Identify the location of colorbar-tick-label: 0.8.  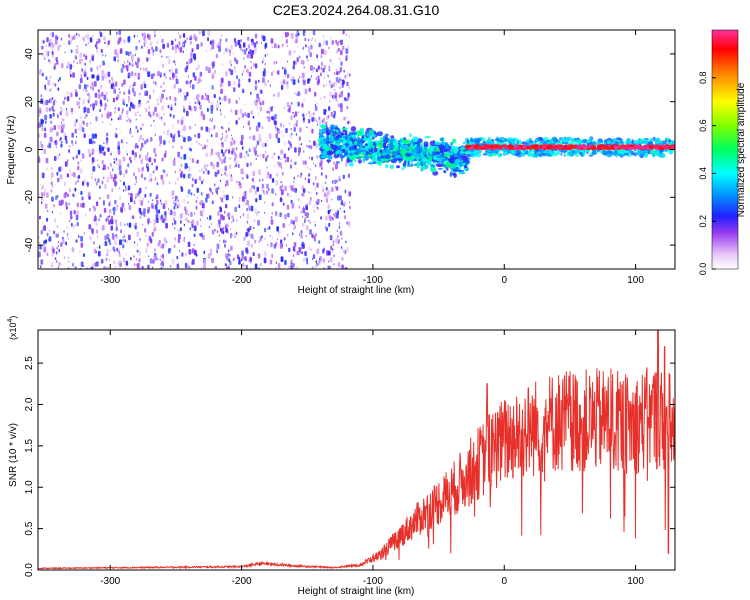
(703, 78).